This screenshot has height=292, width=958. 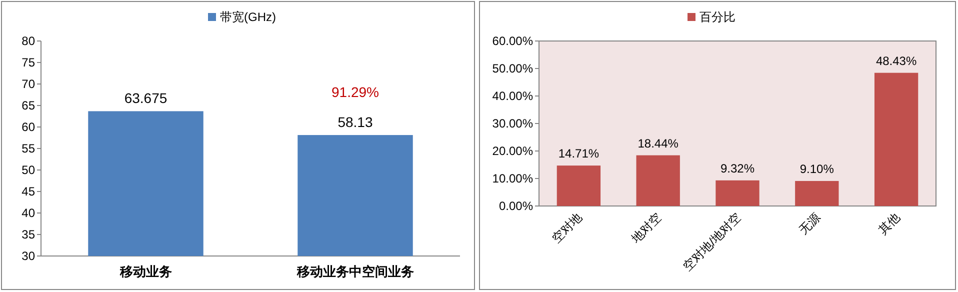 What do you see at coordinates (889, 224) in the screenshot?
I see `x-tick-label: 其他` at bounding box center [889, 224].